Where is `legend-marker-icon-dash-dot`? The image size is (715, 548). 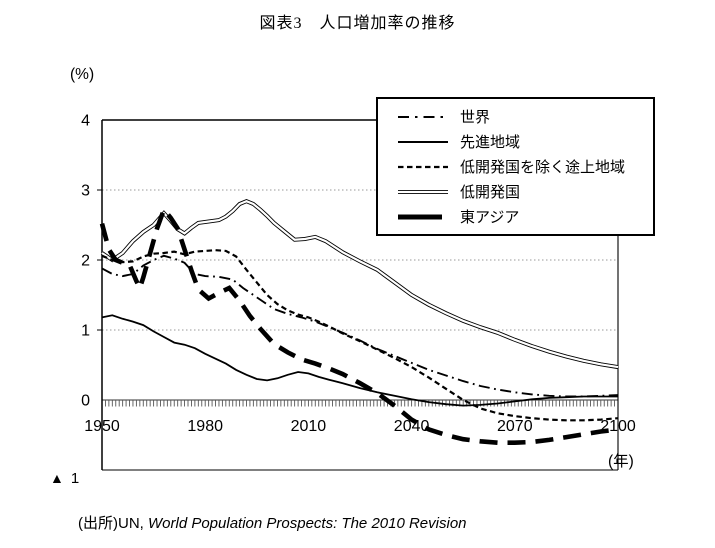 legend-marker-icon-dash-dot is located at coordinates (423, 116).